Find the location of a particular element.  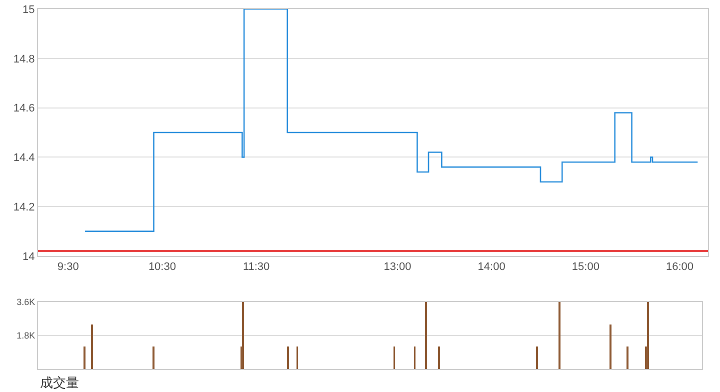

x-tick-label: 10:30 is located at coordinates (162, 267).